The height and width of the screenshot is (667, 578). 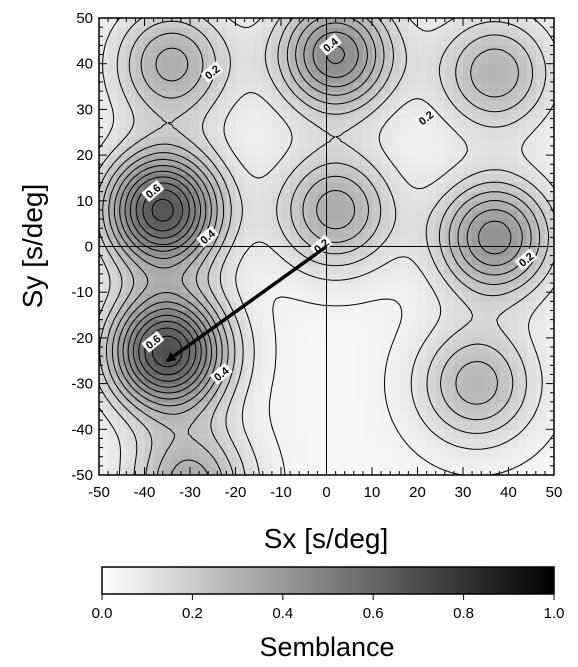 I want to click on x-tick-label: -20, so click(x=236, y=492).